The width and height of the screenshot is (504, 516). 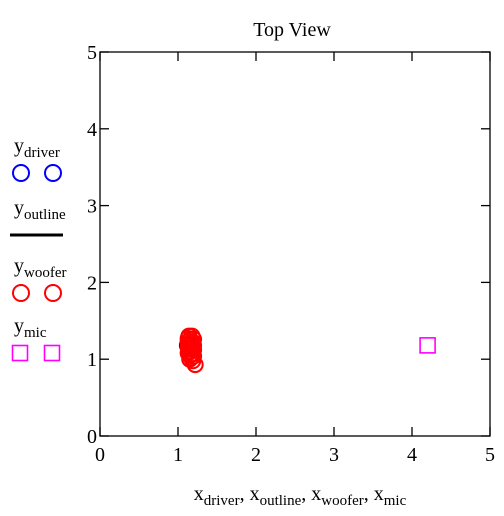 I want to click on data-point-mic, so click(x=427, y=345).